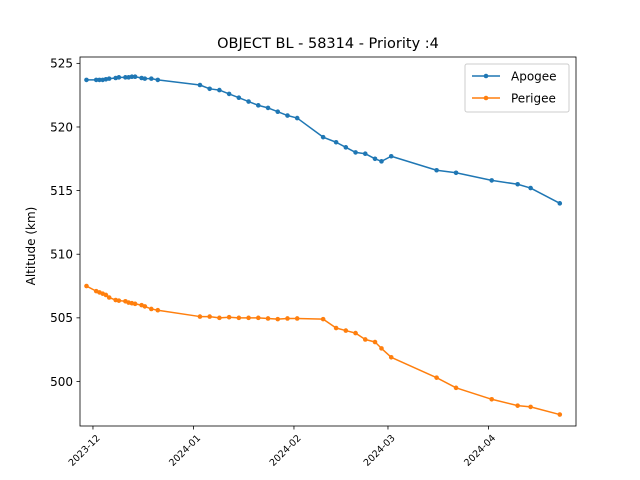 This screenshot has width=640, height=480. What do you see at coordinates (61, 127) in the screenshot?
I see `y-tick-label: 520` at bounding box center [61, 127].